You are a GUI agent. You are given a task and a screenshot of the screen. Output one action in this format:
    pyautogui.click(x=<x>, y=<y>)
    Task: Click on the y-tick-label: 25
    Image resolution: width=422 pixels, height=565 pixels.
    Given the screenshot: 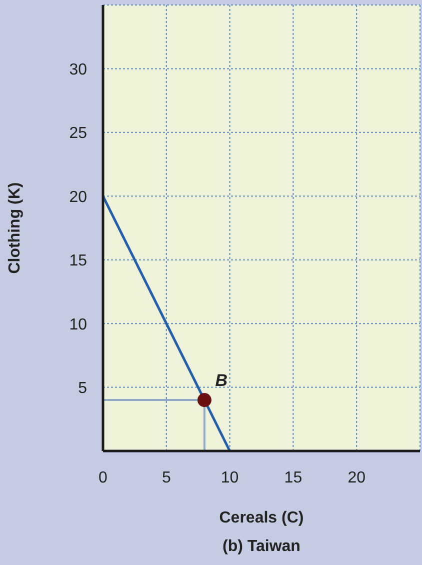 What is the action you would take?
    pyautogui.click(x=78, y=133)
    